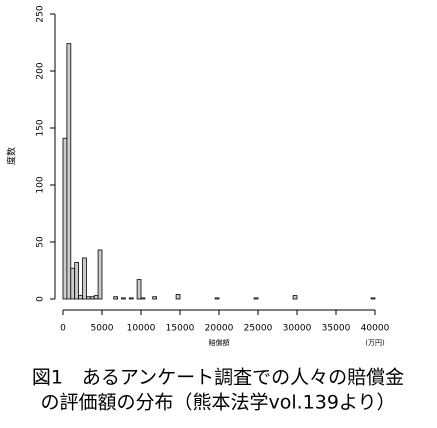 Image resolution: width=437 pixels, height=428 pixels. I want to click on caption: 図1 あるアンケート調査での人々の賠償金, so click(218, 378).